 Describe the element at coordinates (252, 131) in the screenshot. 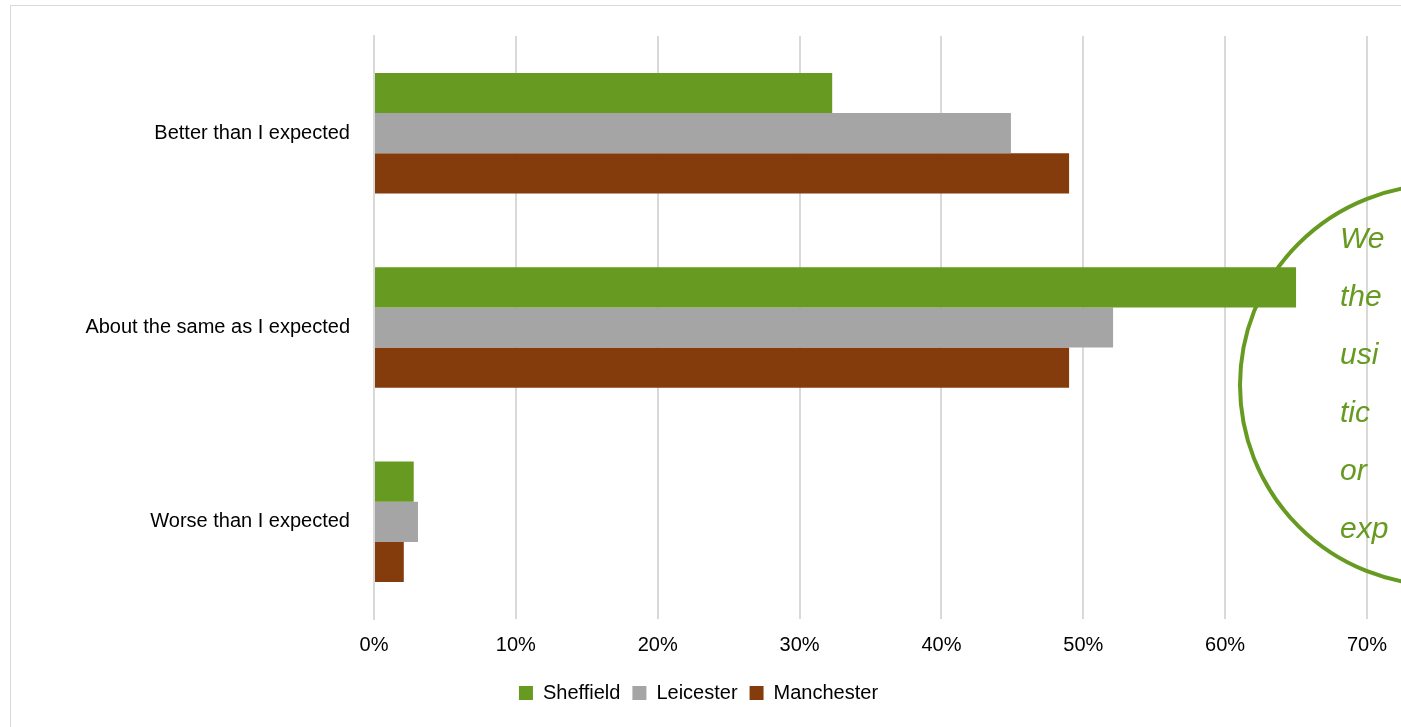

I see `y-tick-label: Better than I expected` at that location.